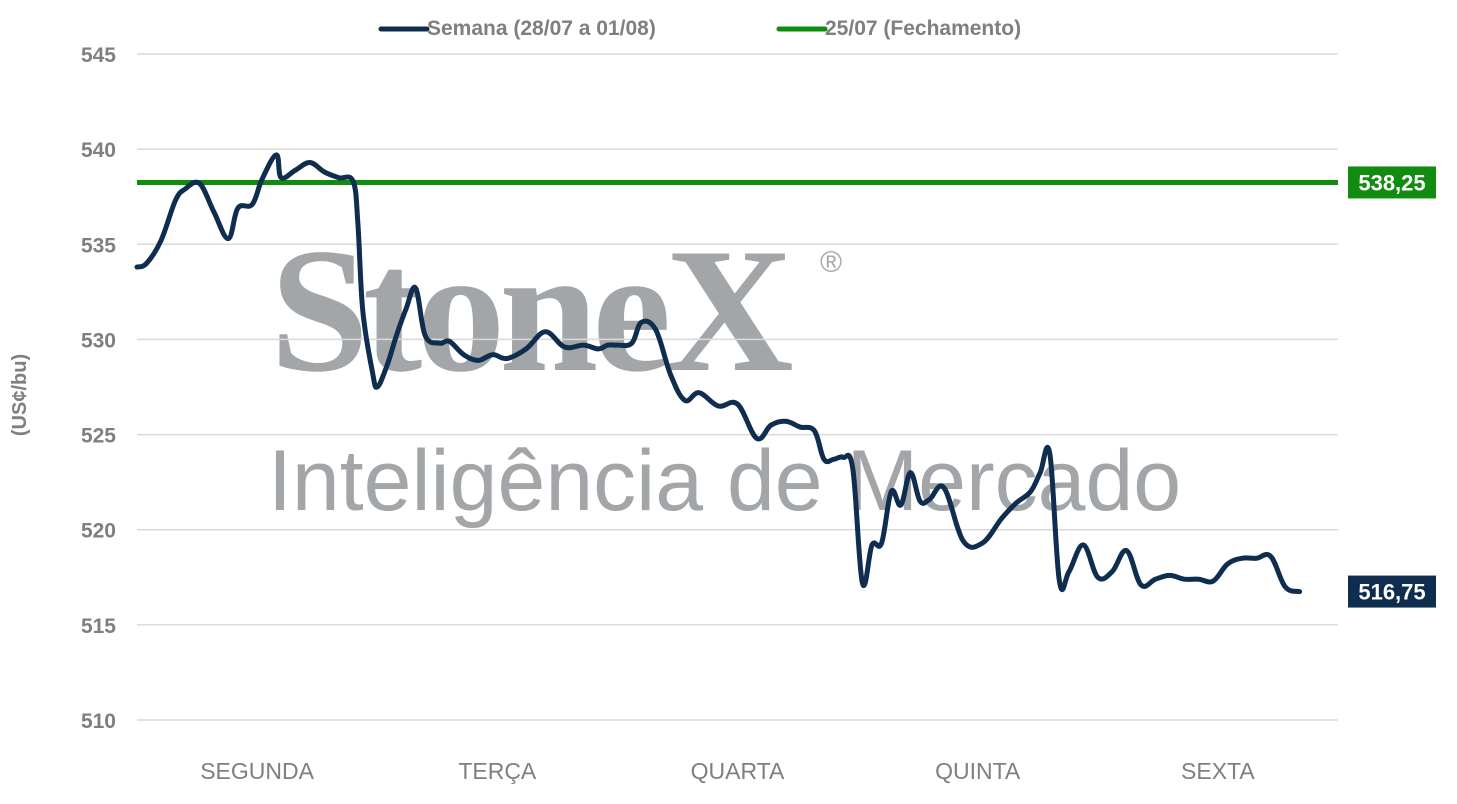  I want to click on end-label-close-bg, so click(1392, 182).